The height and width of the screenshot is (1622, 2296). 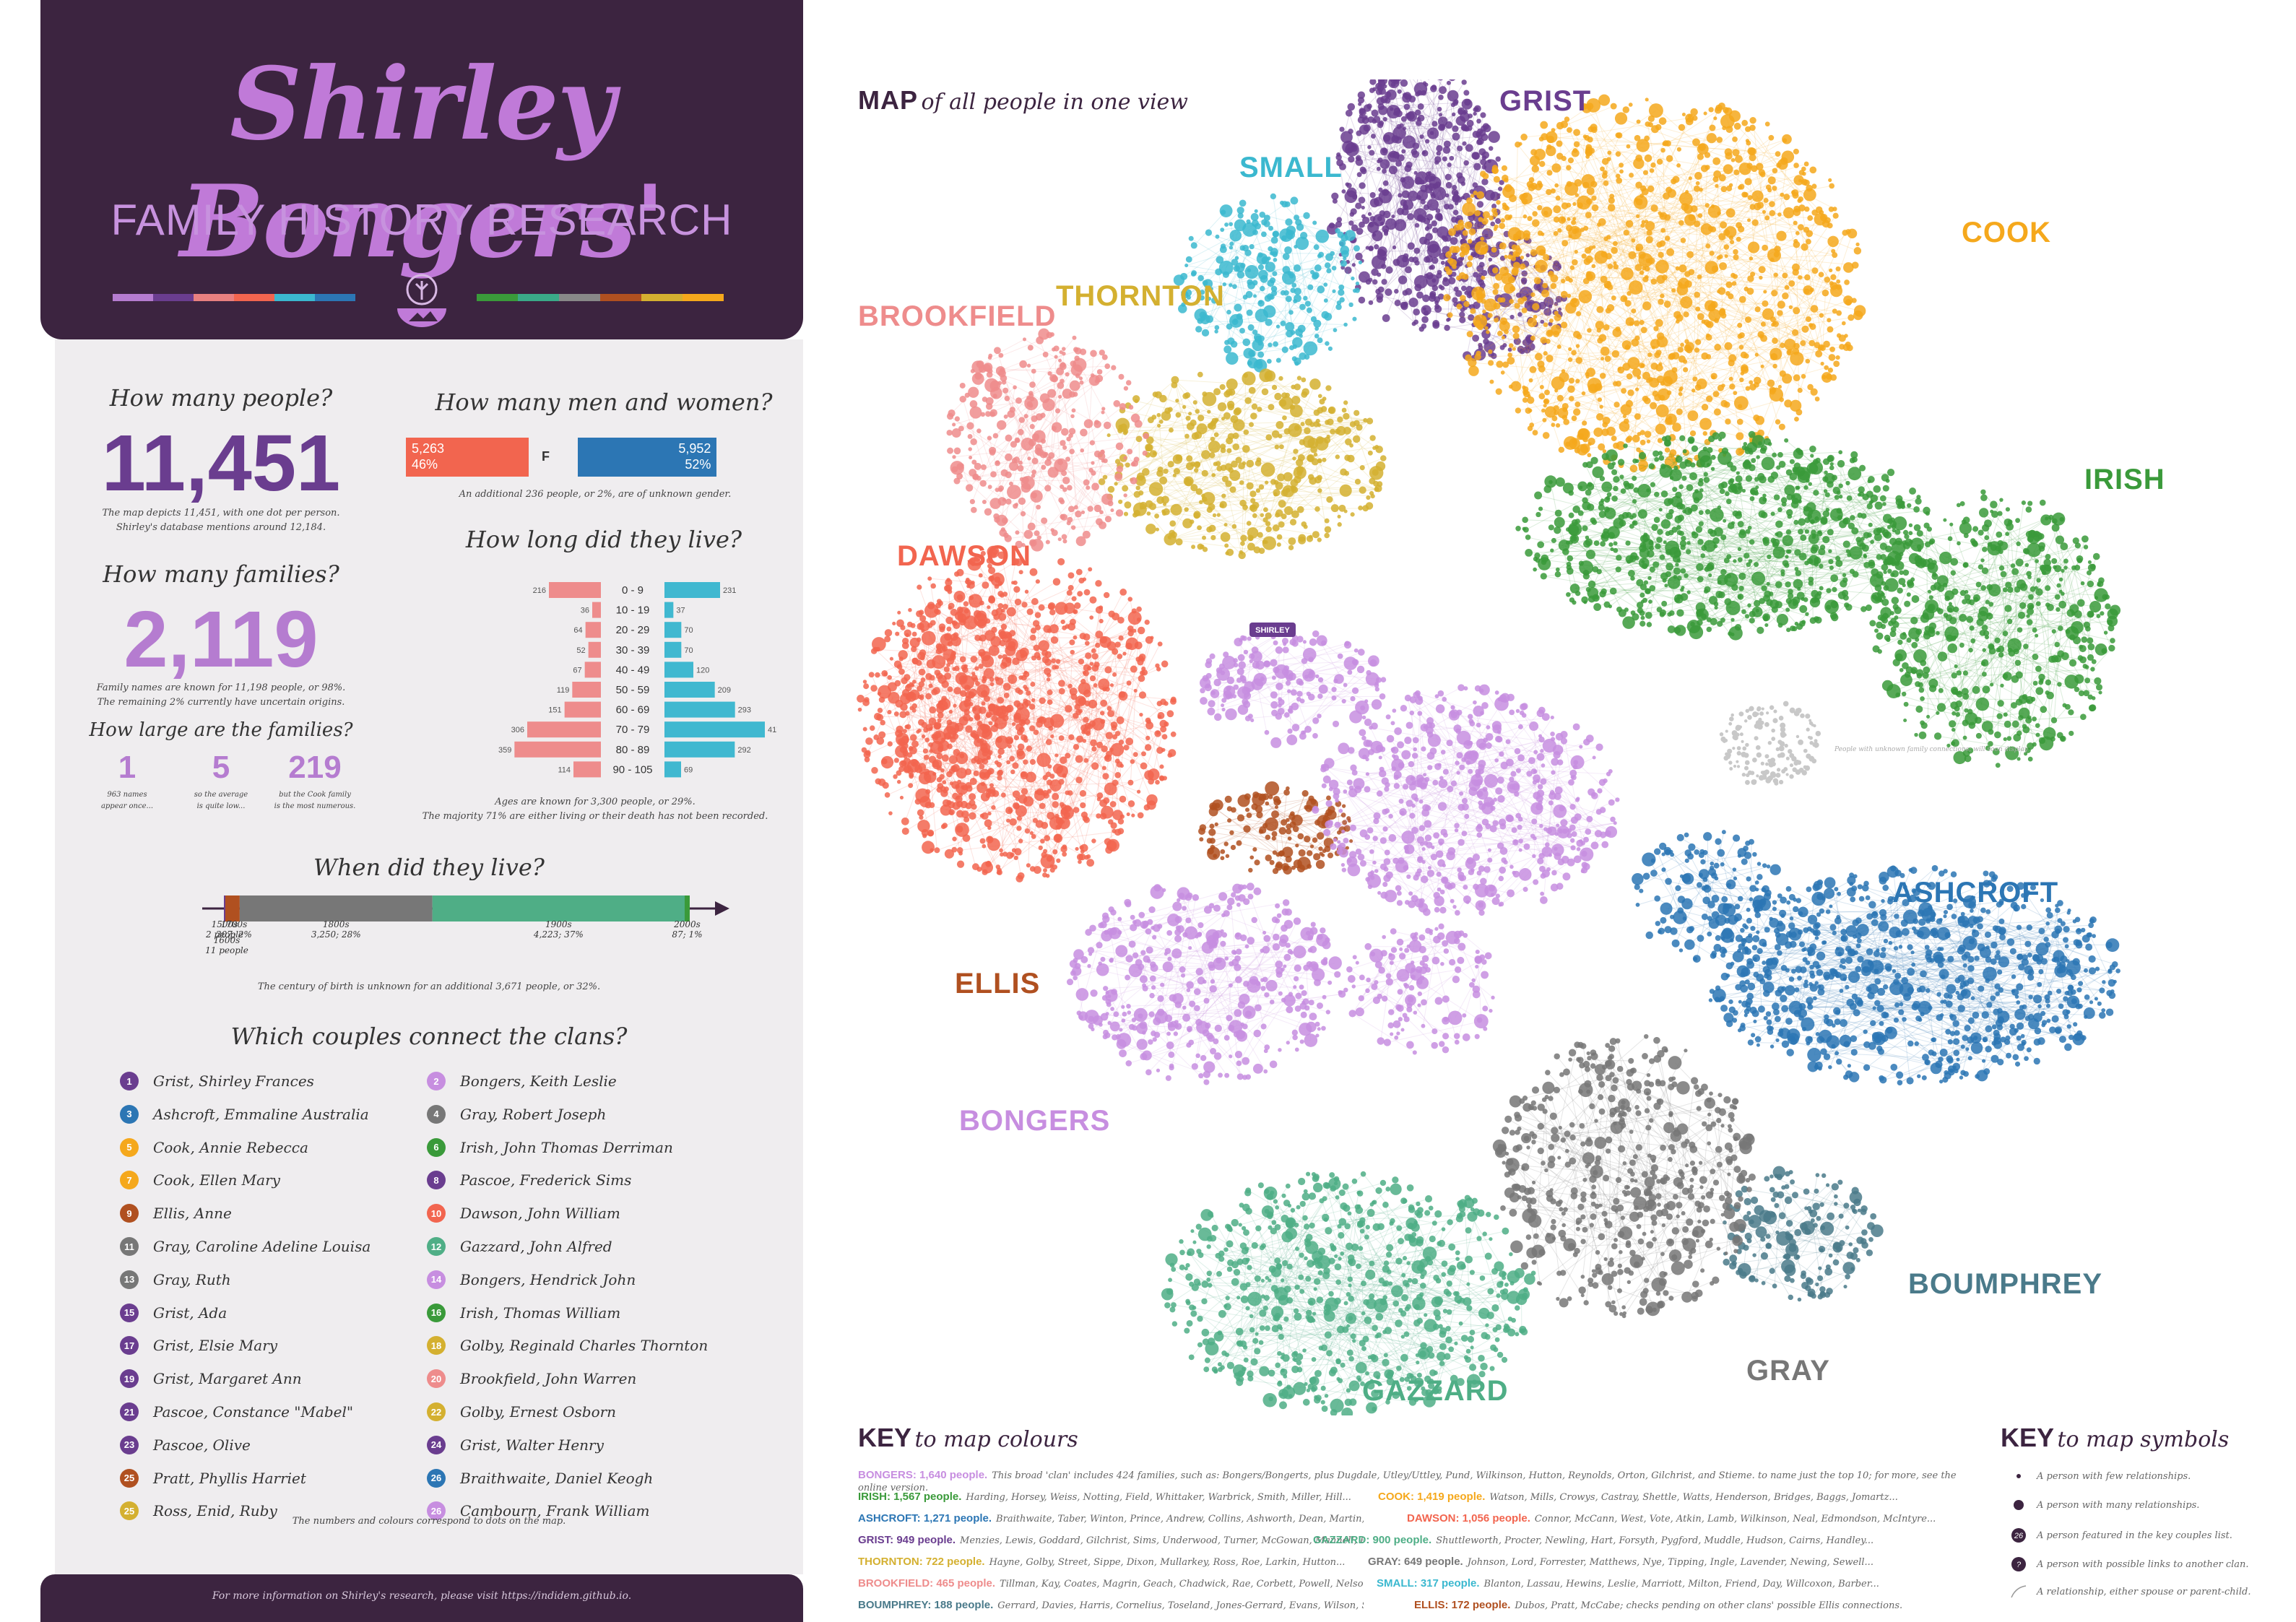 What do you see at coordinates (127, 795) in the screenshot?
I see `family-size-note: 963 names` at bounding box center [127, 795].